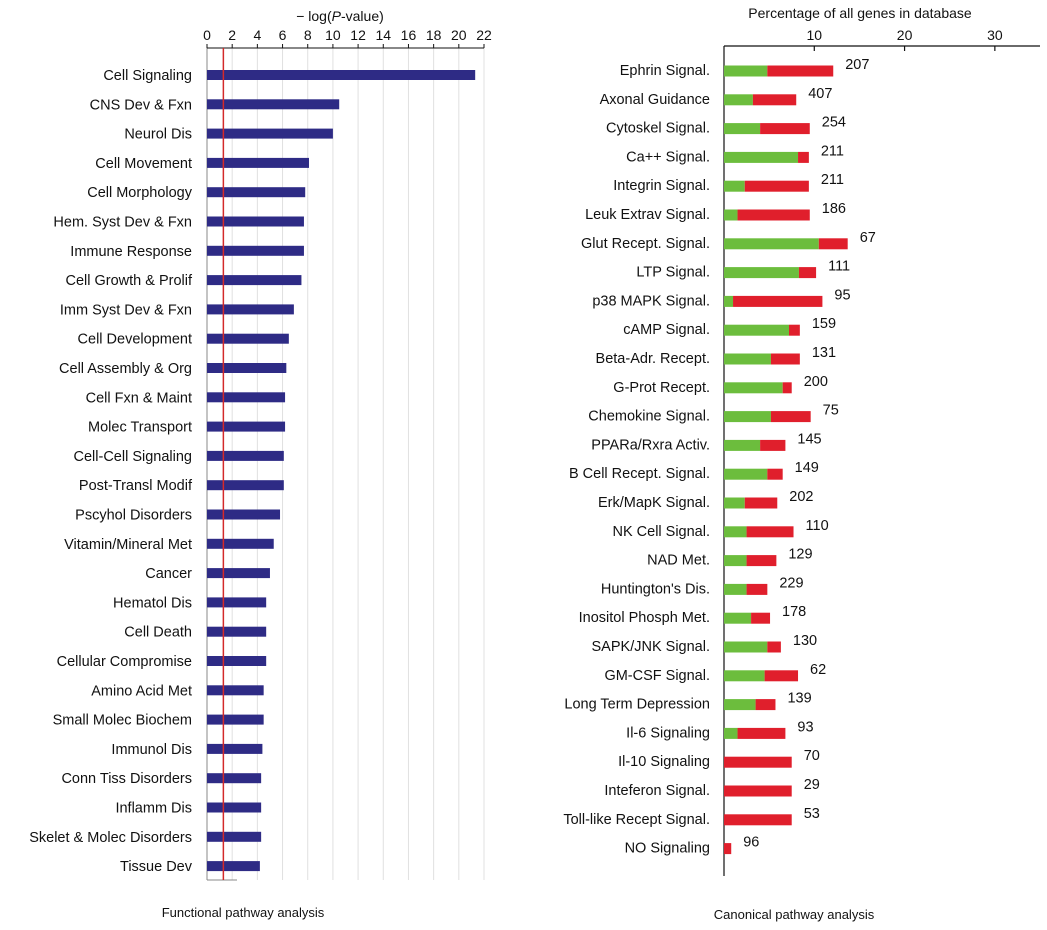 This screenshot has width=1047, height=930. What do you see at coordinates (860, 13) in the screenshot?
I see `right-x-axis-title: Percentage of all genes in database` at bounding box center [860, 13].